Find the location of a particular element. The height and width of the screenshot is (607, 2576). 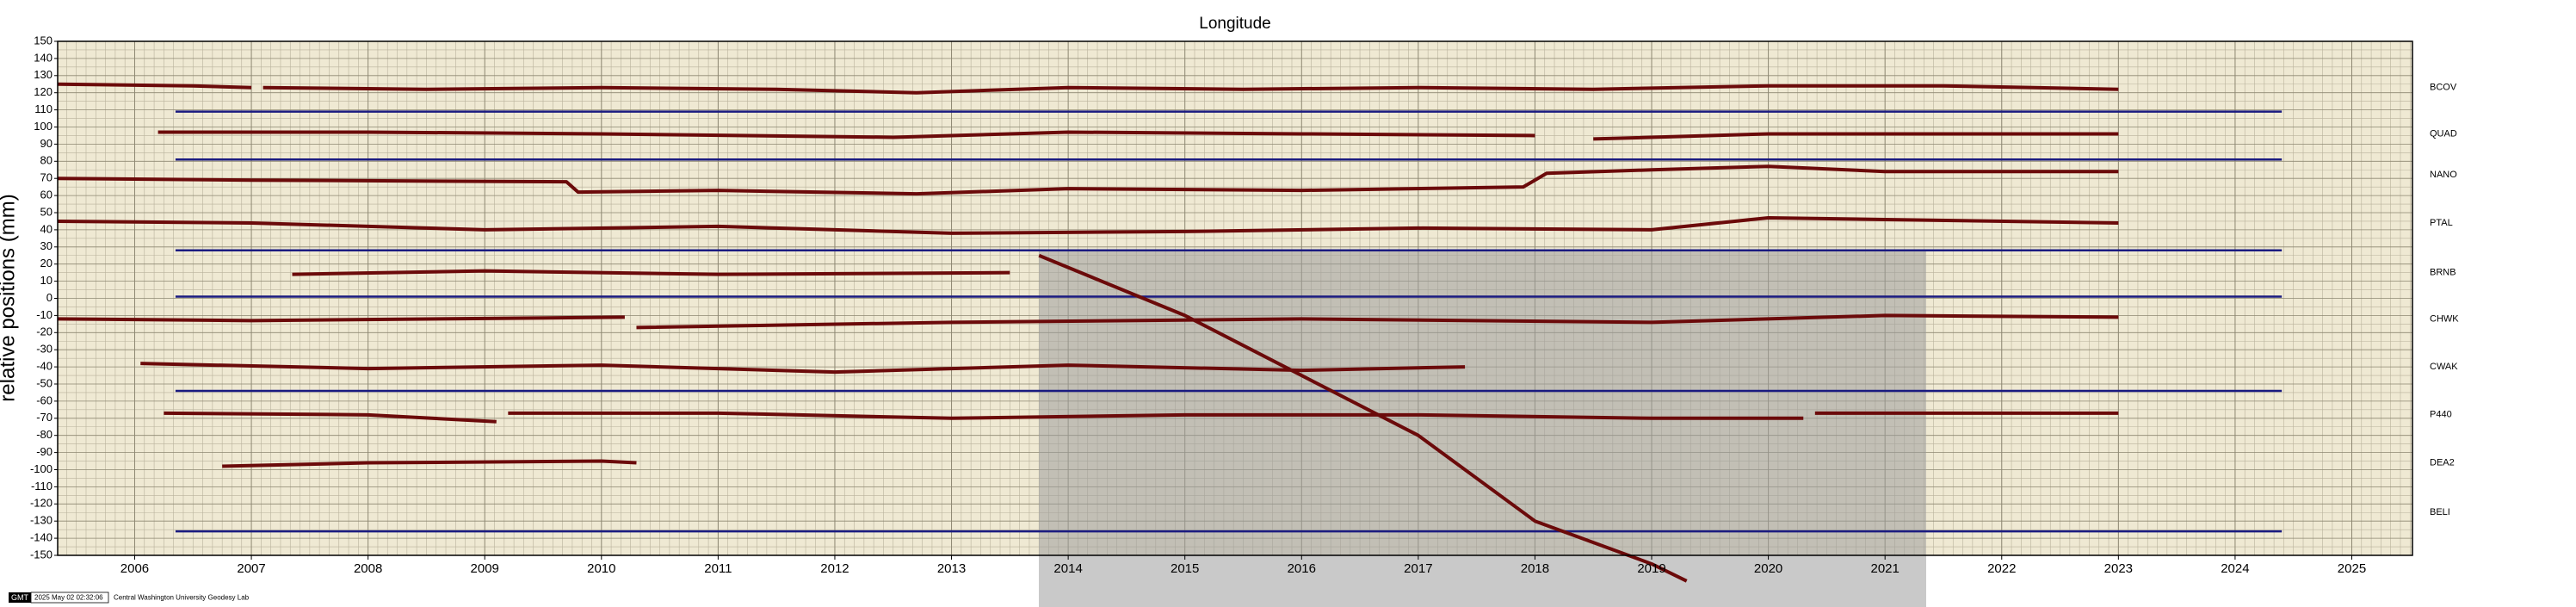

y-tick-label: 10 is located at coordinates (46, 280).